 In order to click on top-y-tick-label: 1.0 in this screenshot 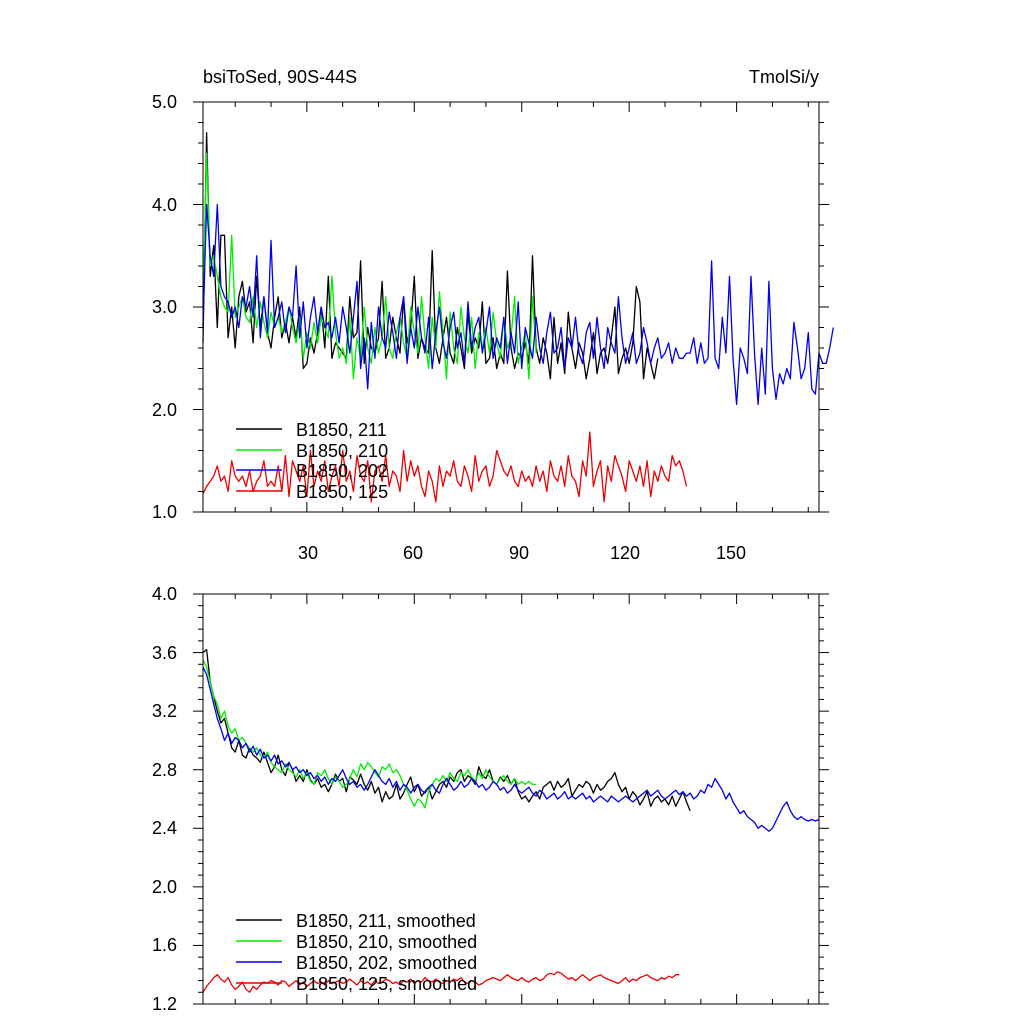, I will do `click(164, 512)`.